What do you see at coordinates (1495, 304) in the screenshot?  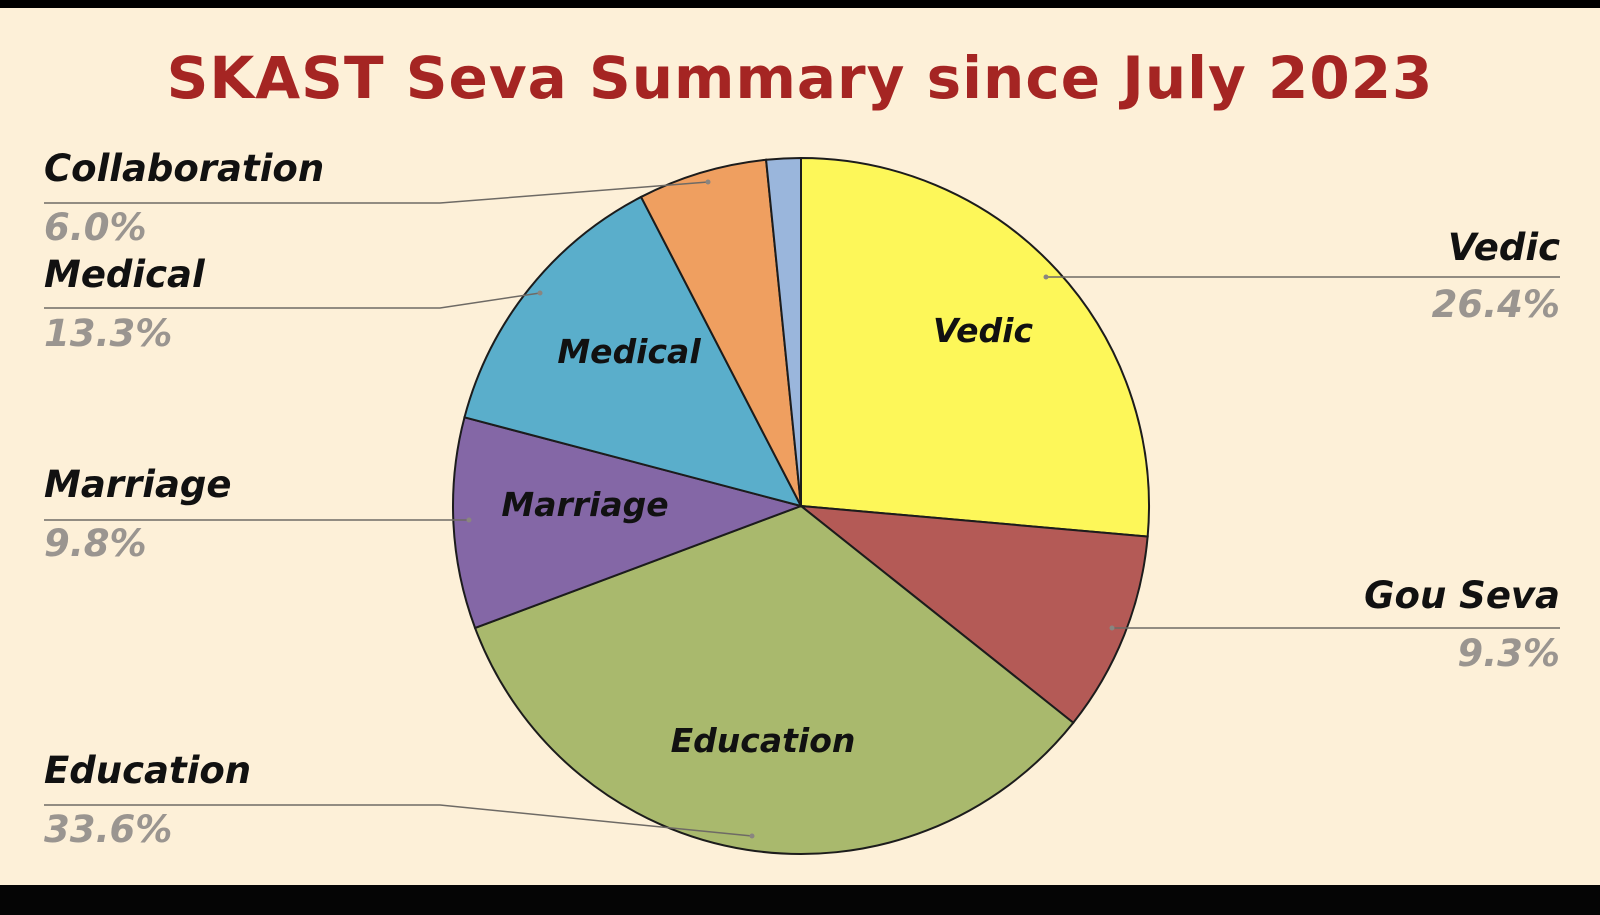 I see `legend-percent: 26.4%` at bounding box center [1495, 304].